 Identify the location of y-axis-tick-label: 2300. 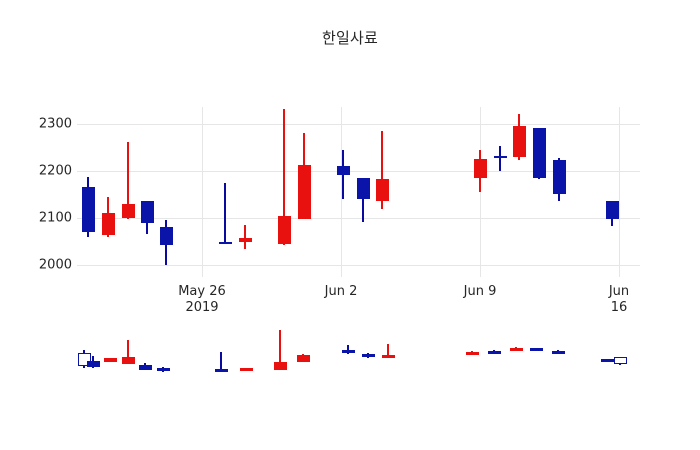
(55, 124).